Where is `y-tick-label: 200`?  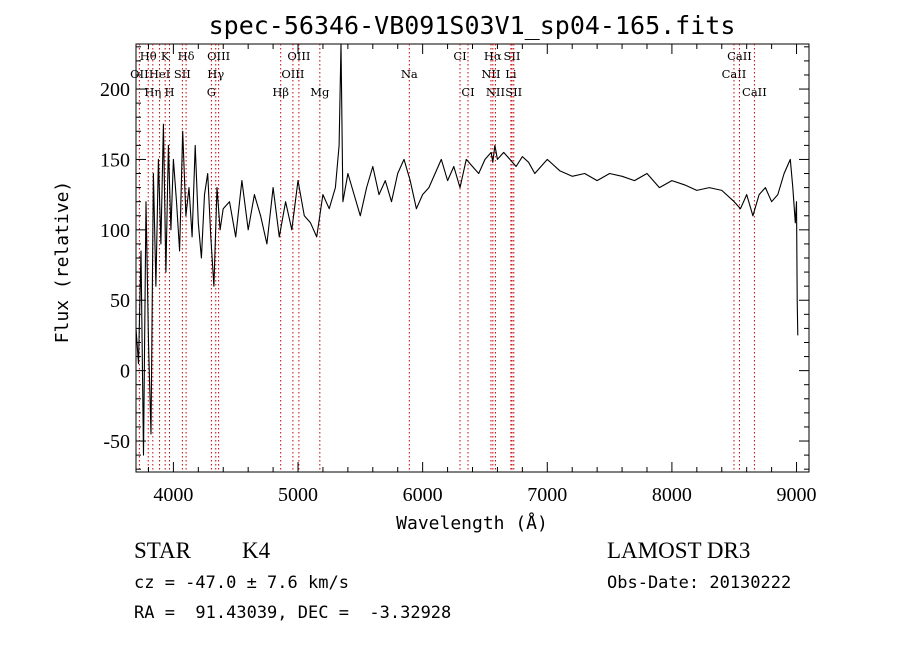
y-tick-label: 200 is located at coordinates (115, 90).